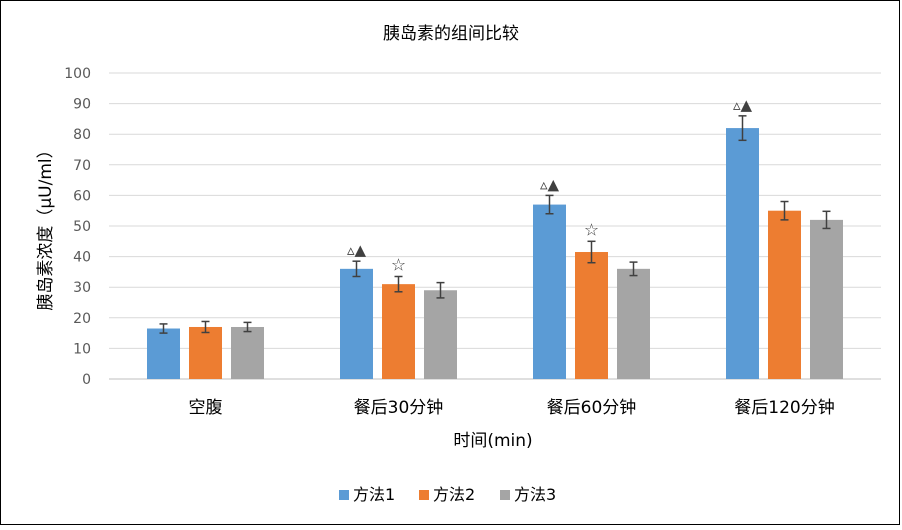 The height and width of the screenshot is (530, 902). I want to click on y-tick-labels: 0 10 20 30 40 50 60 70 80 90 100, so click(77, 227).